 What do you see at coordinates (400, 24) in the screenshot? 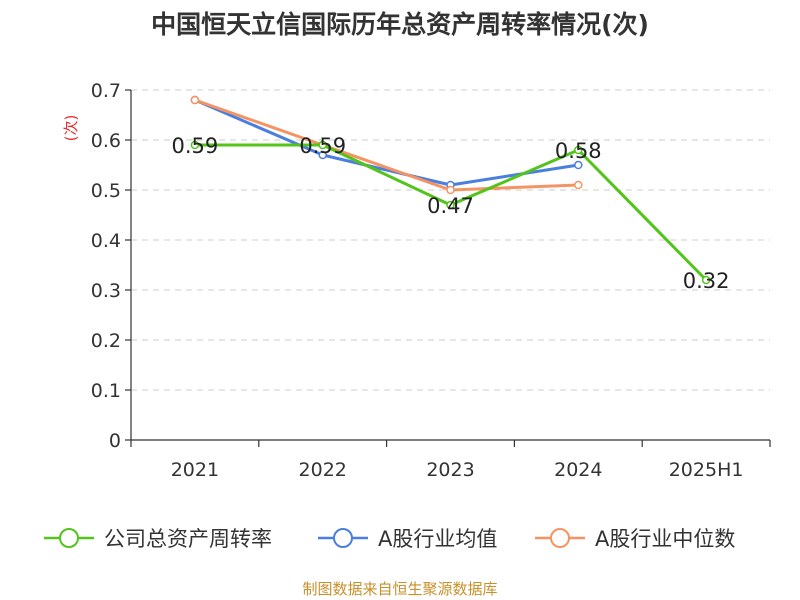
I see `chart-title: 中国恒天立信国际历年总资产周转率情况(次)` at bounding box center [400, 24].